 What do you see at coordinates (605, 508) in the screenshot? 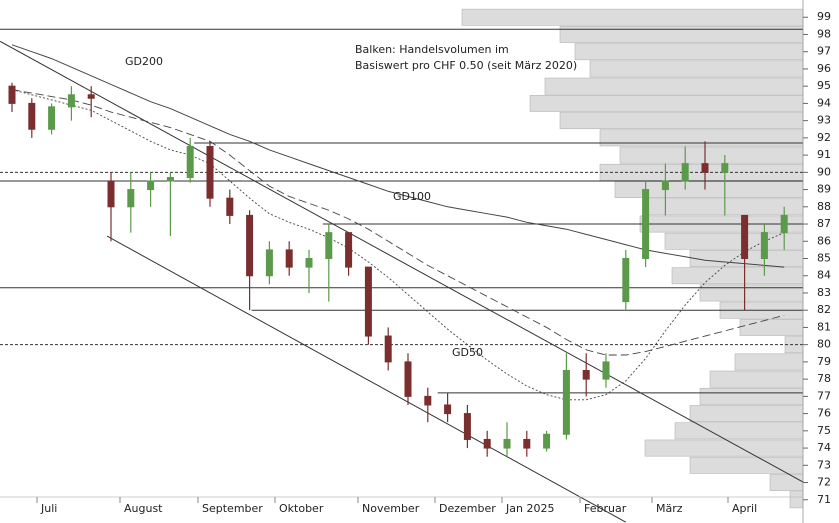
I see `month-label: Februar` at bounding box center [605, 508].